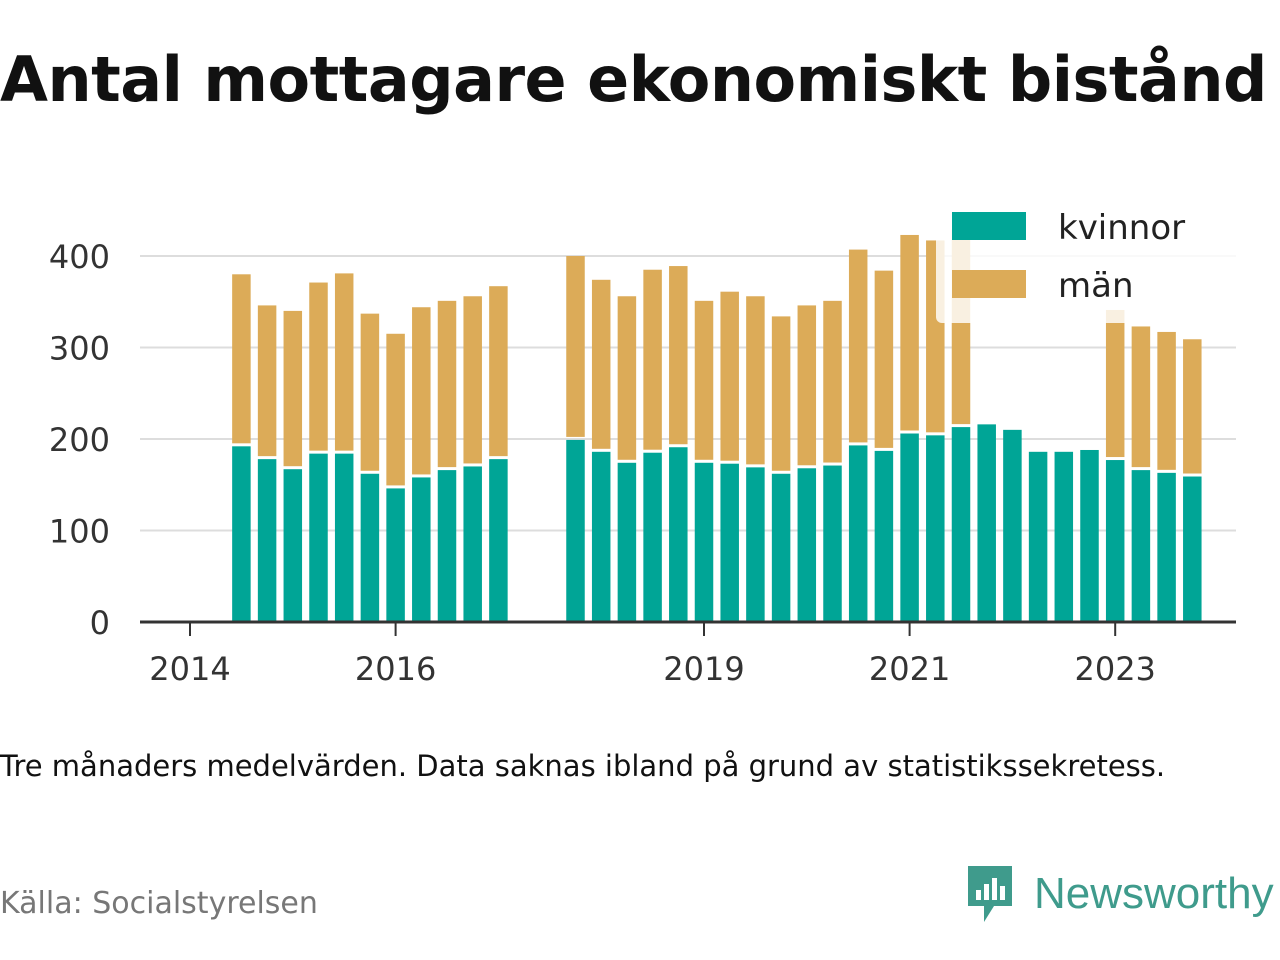 The width and height of the screenshot is (1280, 960). Describe the element at coordinates (703, 669) in the screenshot. I see `x-tick-label: 2019` at that location.